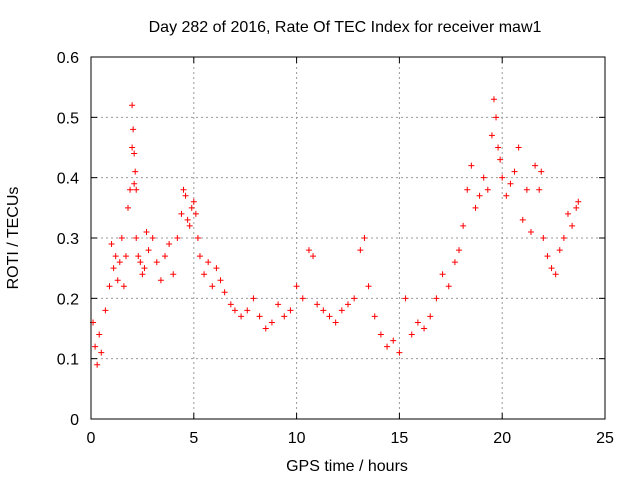  What do you see at coordinates (502, 438) in the screenshot?
I see `x-tick-label: 20` at bounding box center [502, 438].